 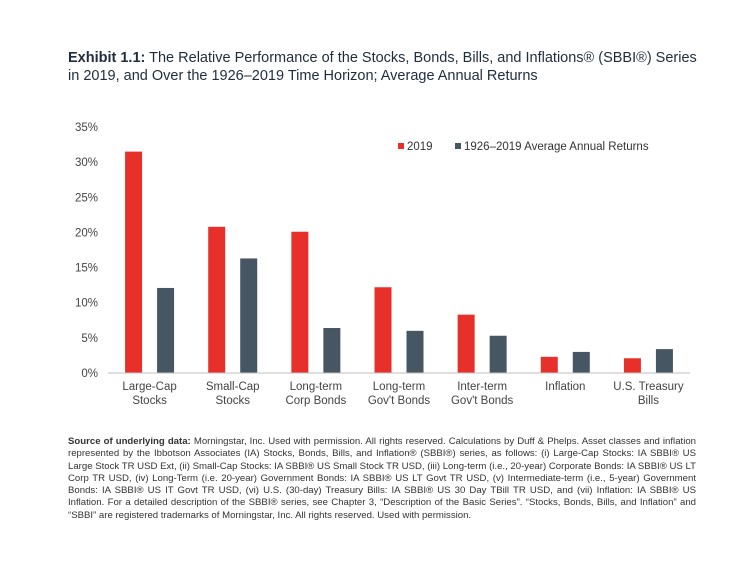 What do you see at coordinates (648, 401) in the screenshot?
I see `x-tick-label: Bills` at bounding box center [648, 401].